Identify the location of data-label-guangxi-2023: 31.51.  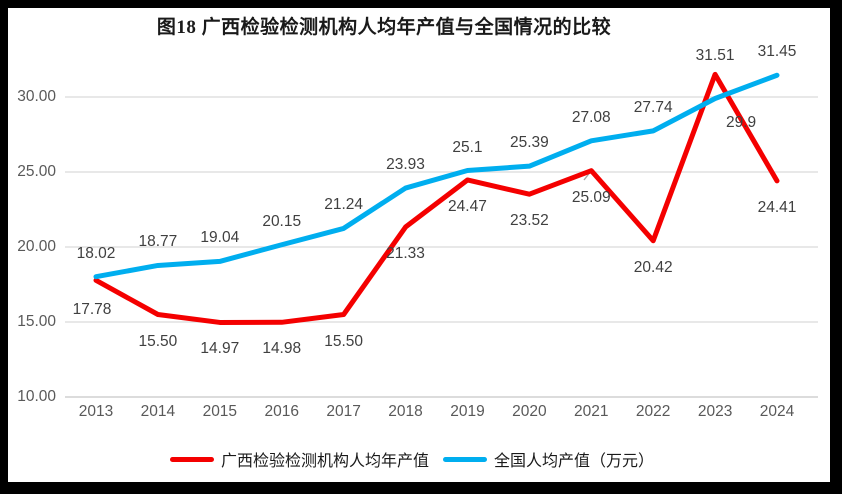
(715, 56).